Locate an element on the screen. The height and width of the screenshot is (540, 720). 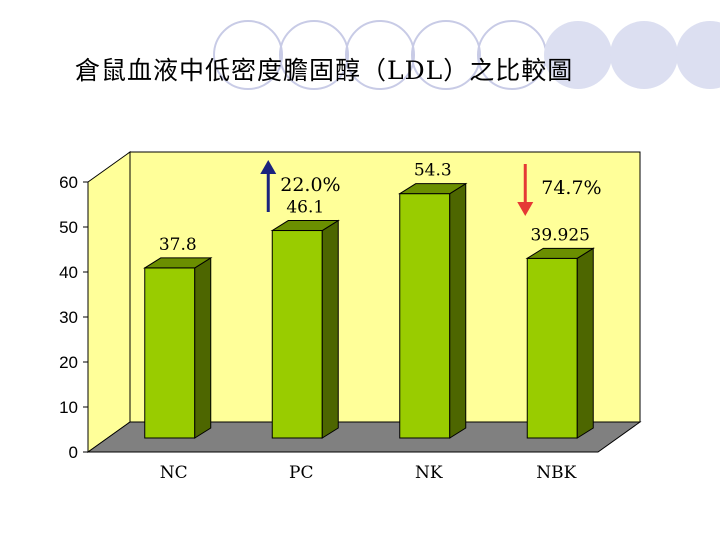
annotation-label: 74.7% is located at coordinates (571, 188).